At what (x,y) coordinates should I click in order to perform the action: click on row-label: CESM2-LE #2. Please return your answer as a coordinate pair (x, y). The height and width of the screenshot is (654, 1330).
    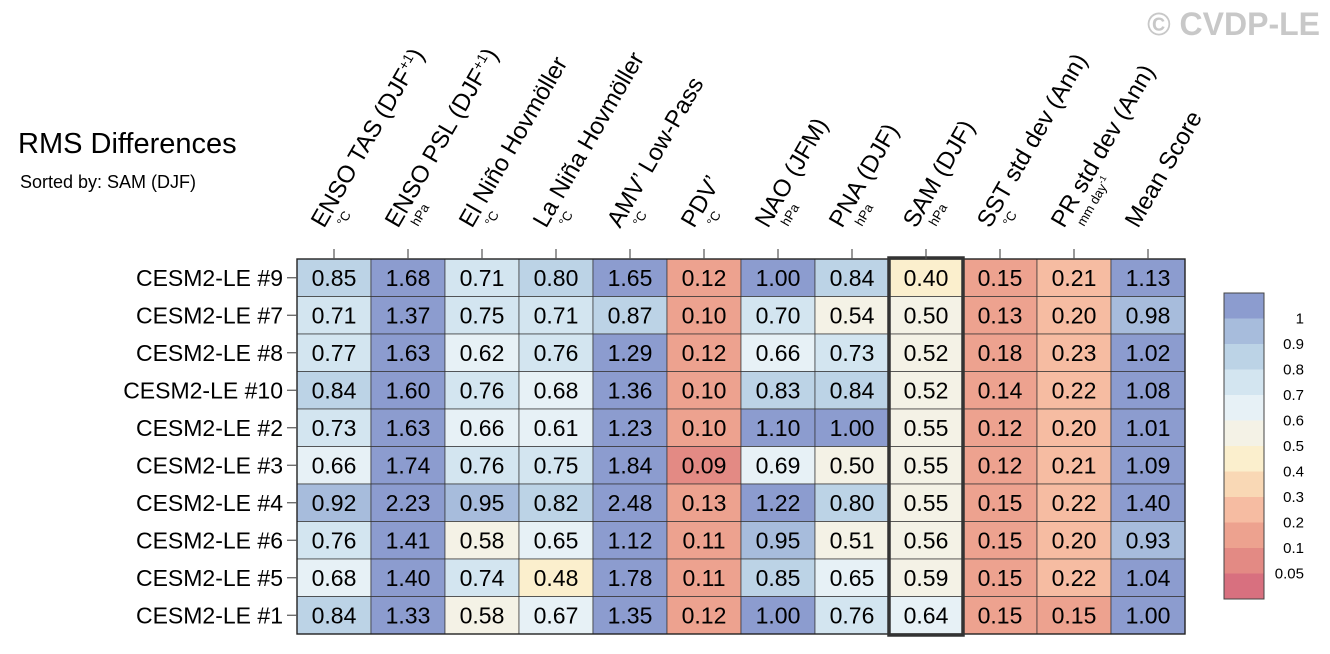
    Looking at the image, I should click on (209, 428).